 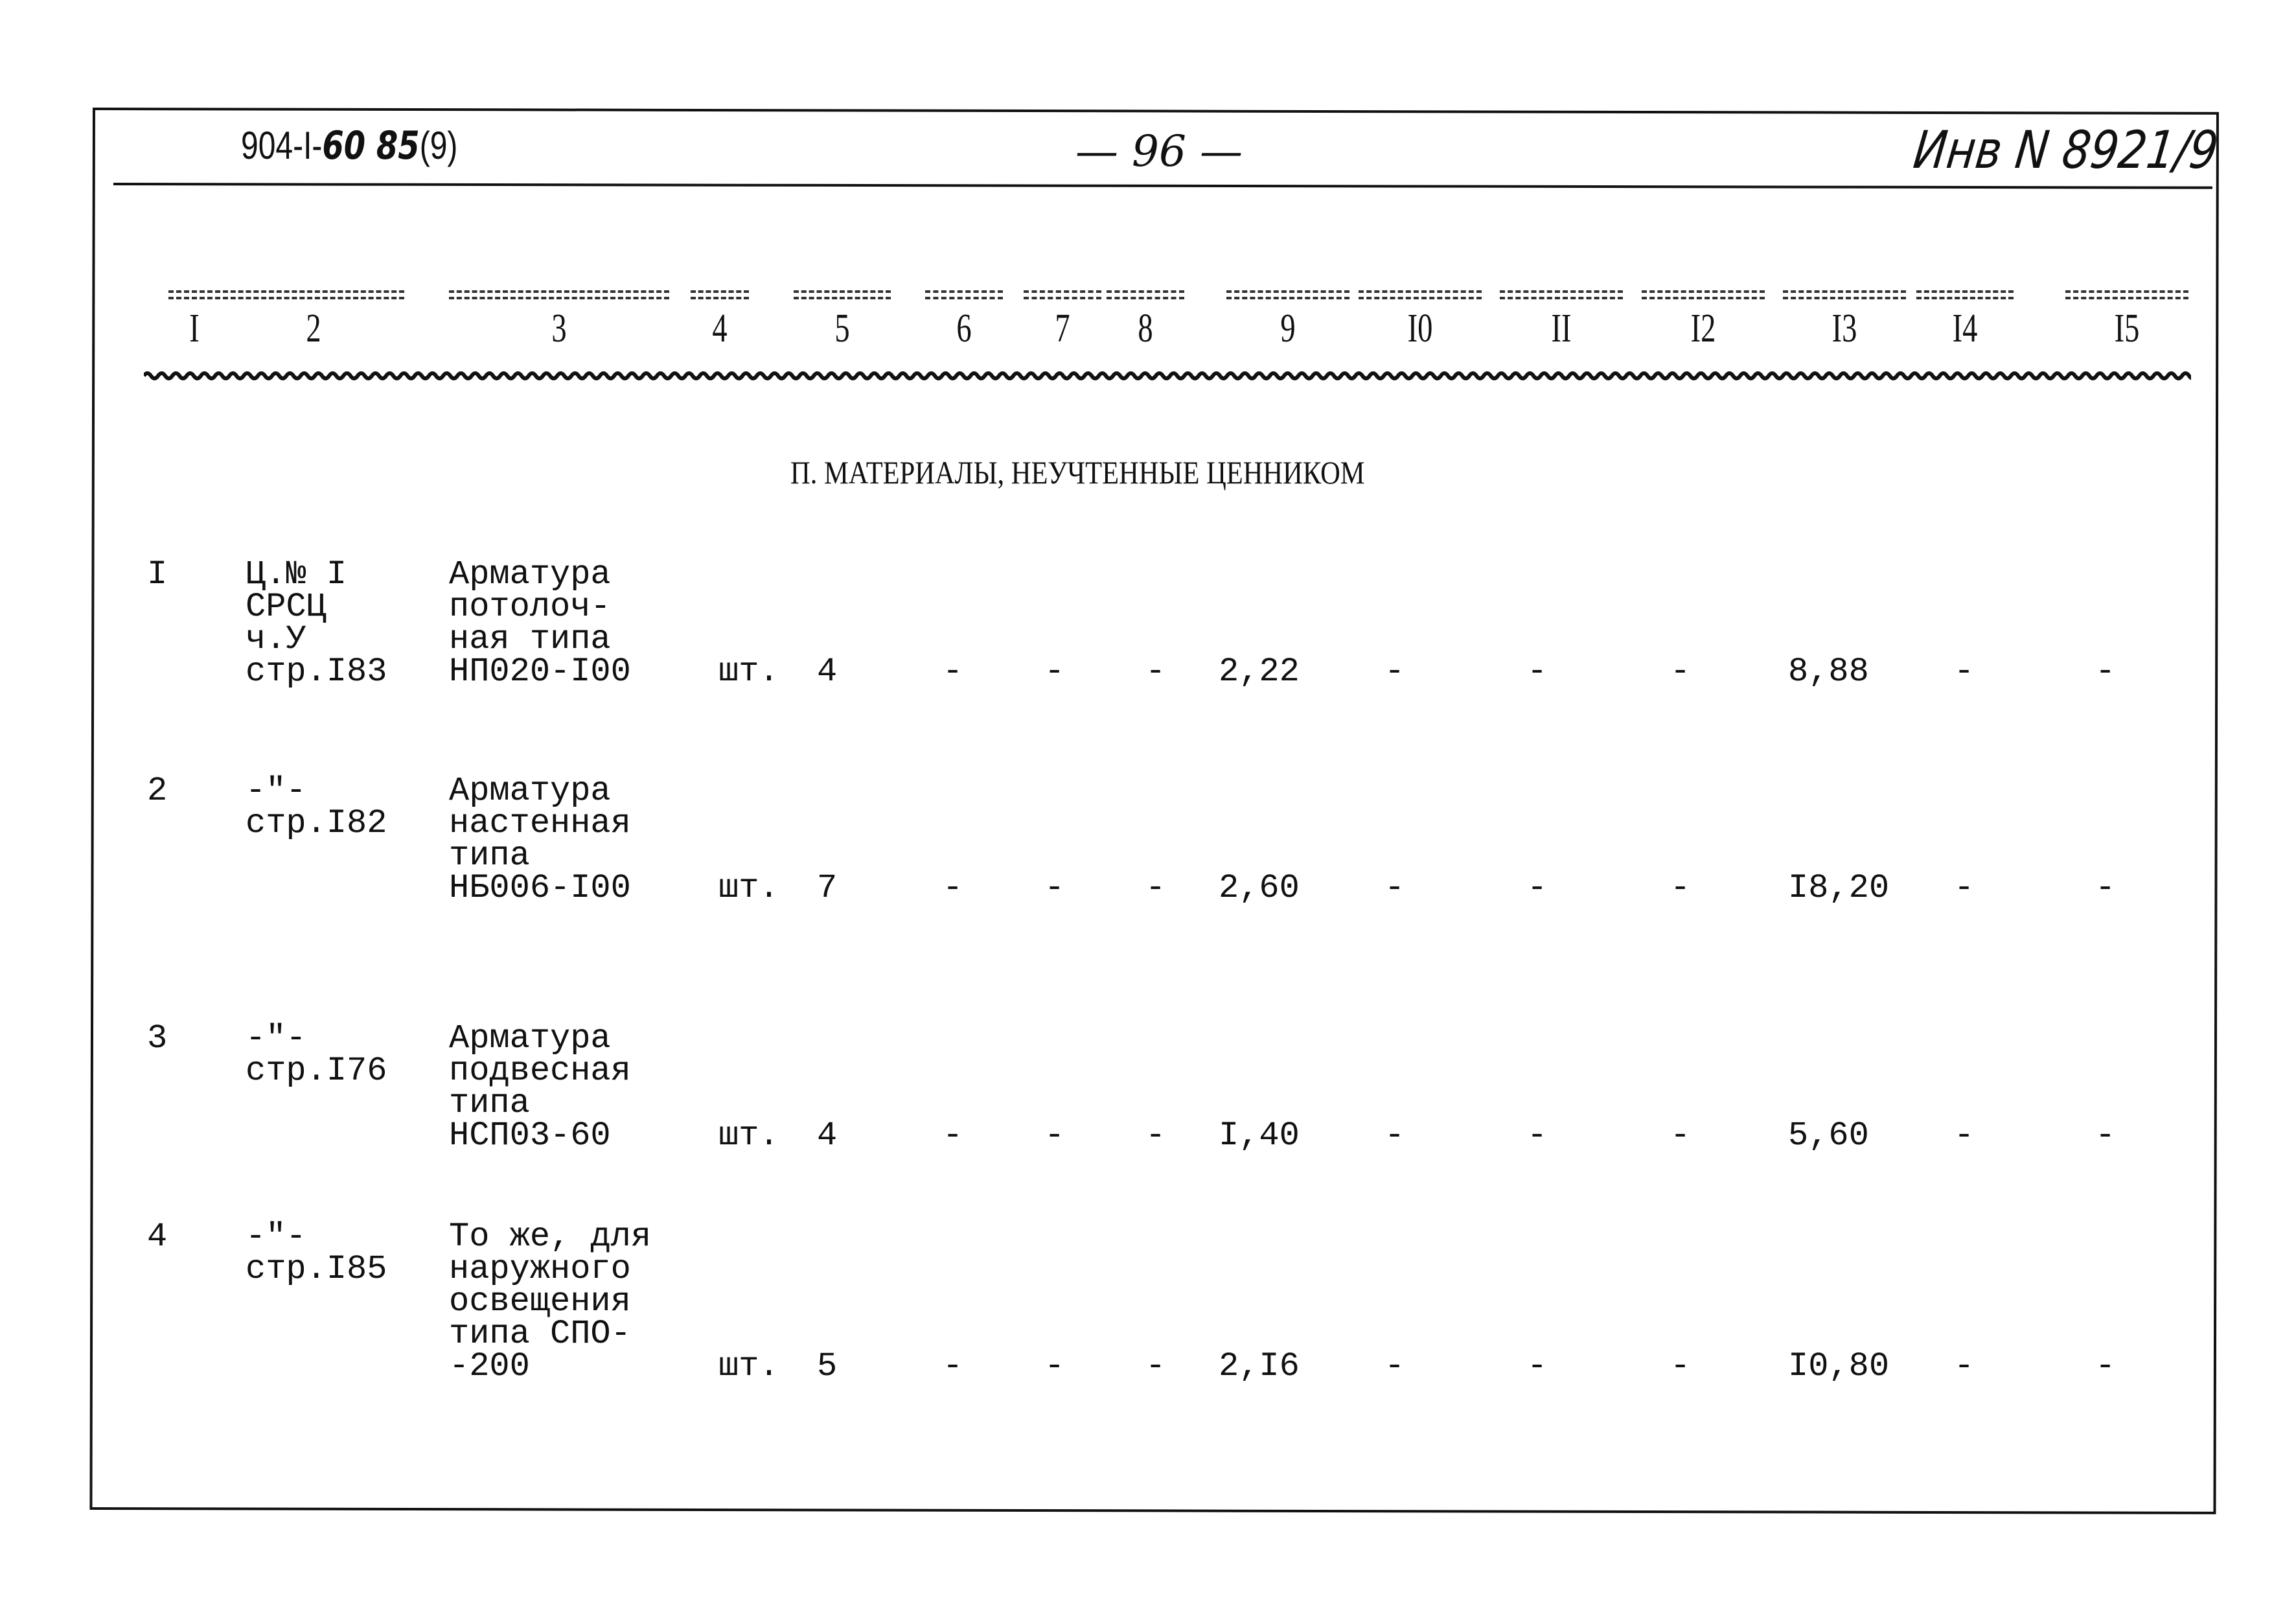 I want to click on code-prefix: 904-I-, so click(x=282, y=145).